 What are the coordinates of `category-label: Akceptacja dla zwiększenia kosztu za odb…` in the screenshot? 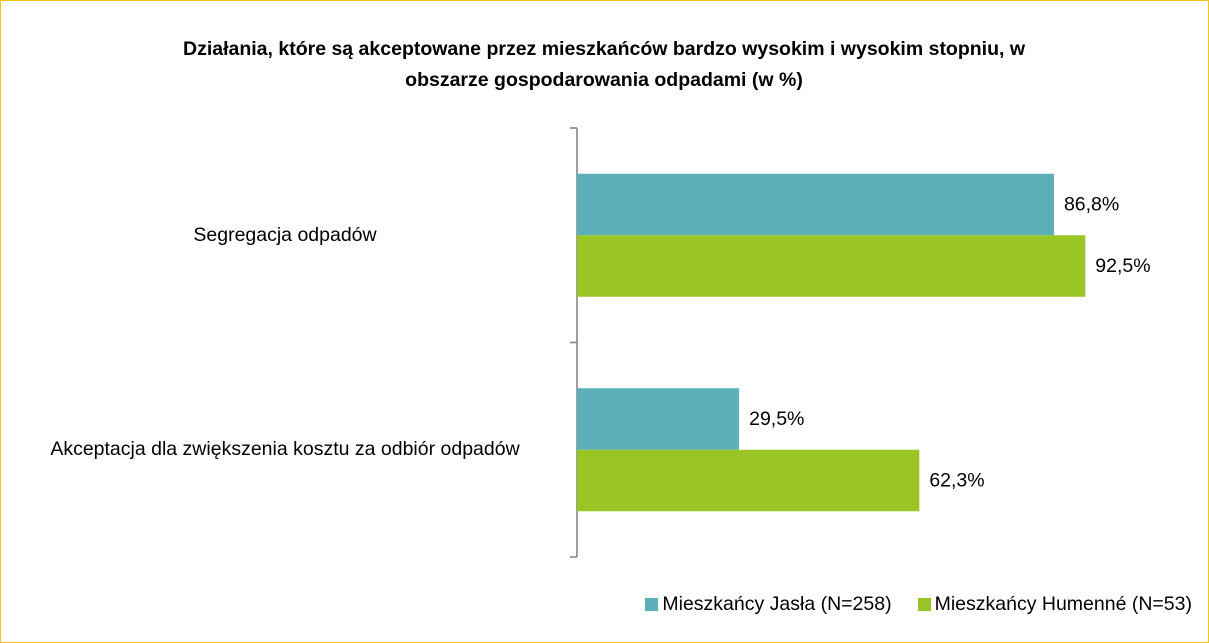 It's located at (285, 449).